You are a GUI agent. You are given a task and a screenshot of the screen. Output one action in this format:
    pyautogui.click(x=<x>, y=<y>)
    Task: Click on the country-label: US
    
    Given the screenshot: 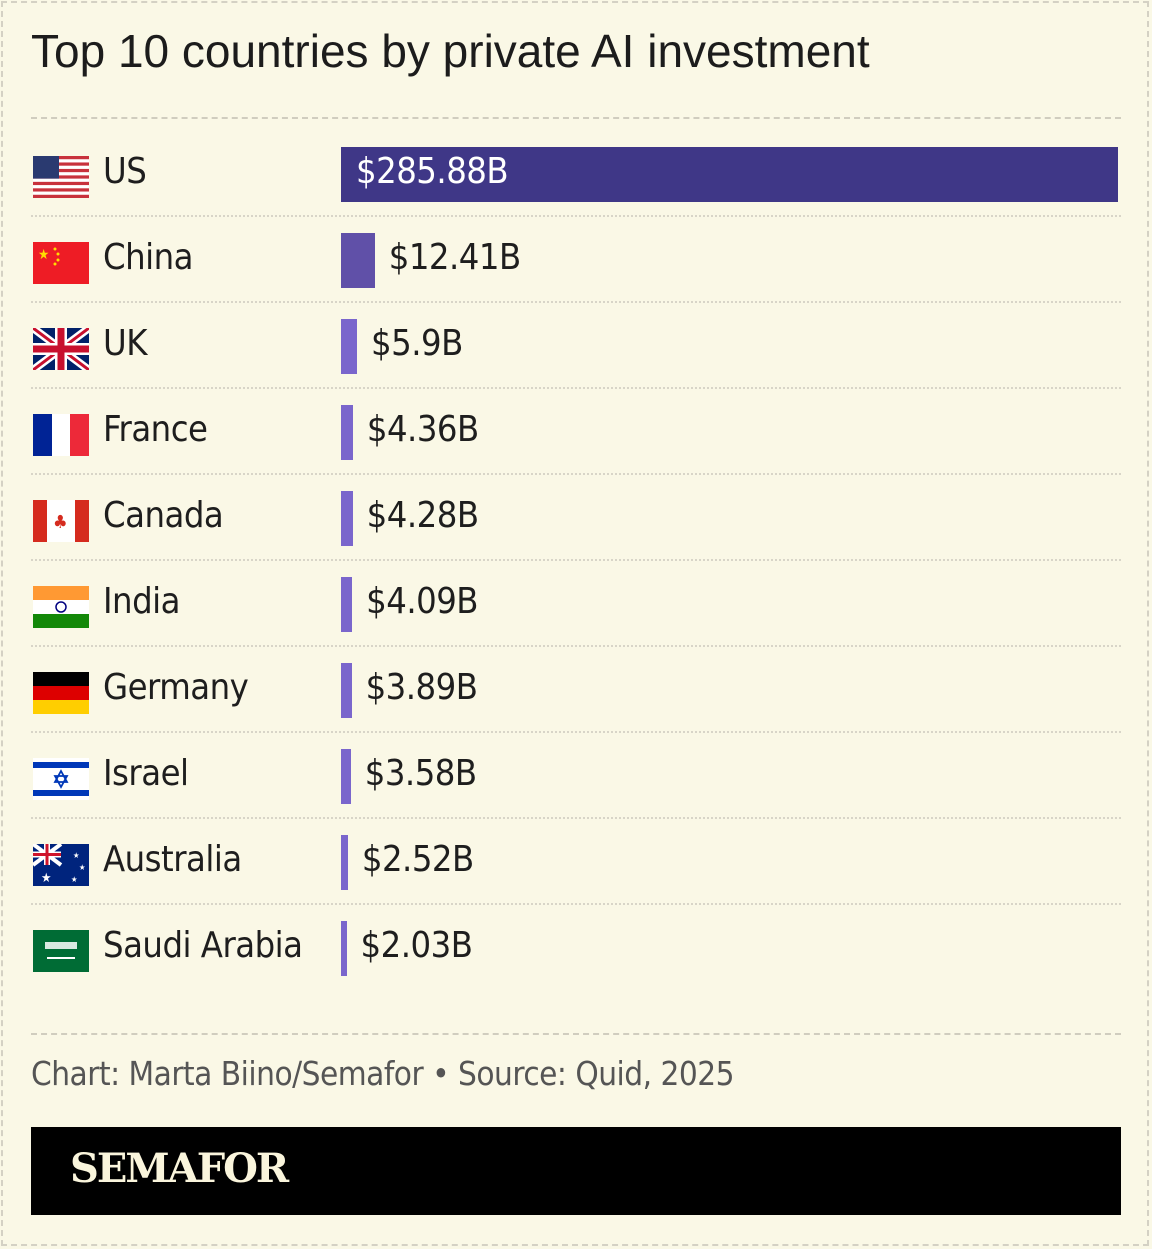 What is the action you would take?
    pyautogui.click(x=125, y=171)
    